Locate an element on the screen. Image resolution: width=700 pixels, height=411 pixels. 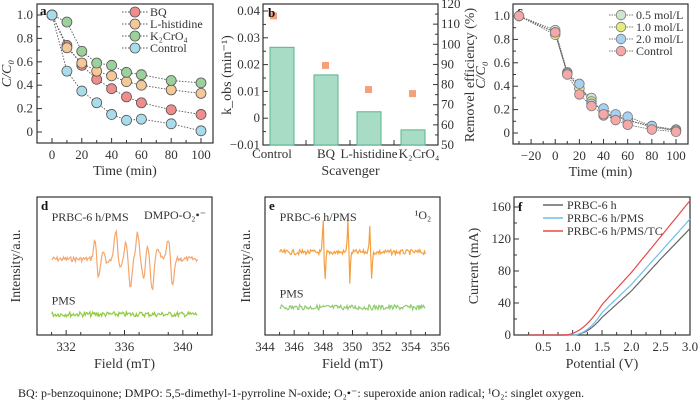
y-right-tick-label: 60 is located at coordinates (447, 124).